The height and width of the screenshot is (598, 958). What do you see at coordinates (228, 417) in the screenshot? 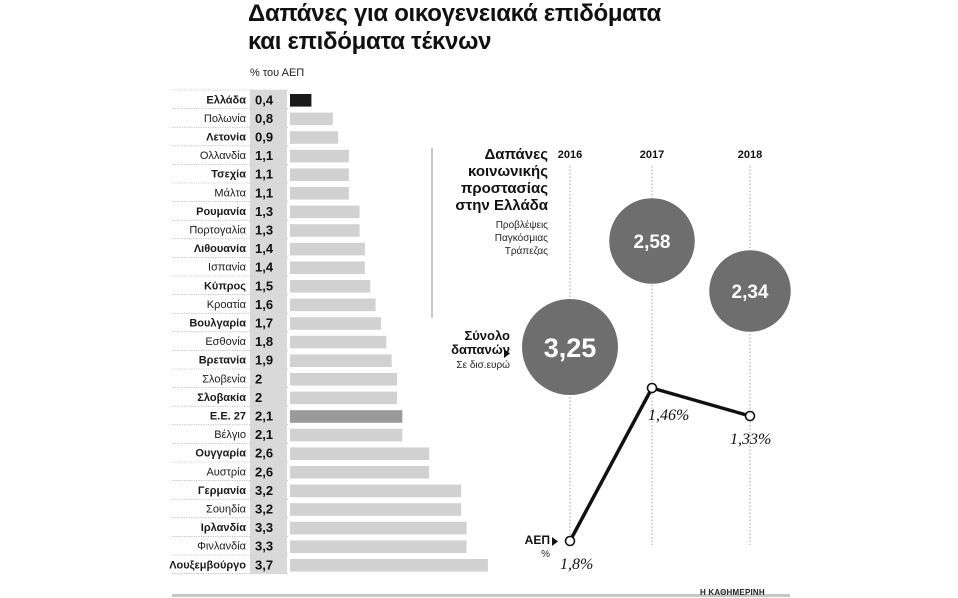
I see `country-label: Ε.Ε. 27` at bounding box center [228, 417].